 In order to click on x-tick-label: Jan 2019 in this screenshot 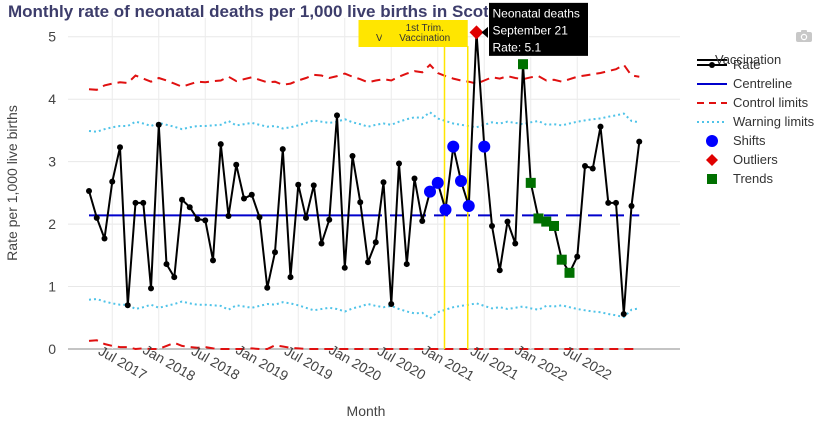, I will do `click(262, 362)`.